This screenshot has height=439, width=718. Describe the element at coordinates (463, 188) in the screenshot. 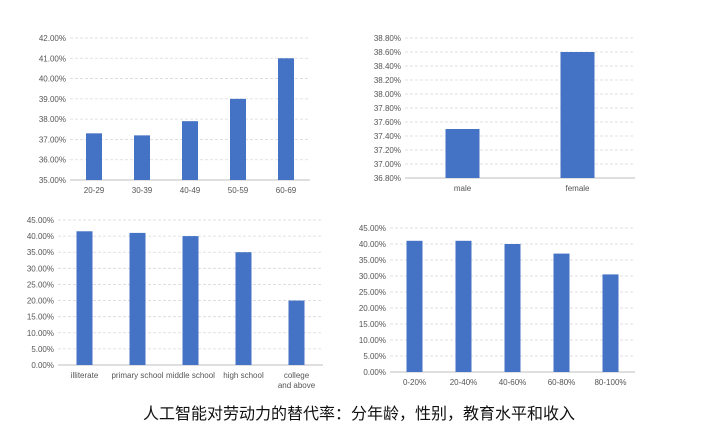

I see `x-tick-label: male` at that location.